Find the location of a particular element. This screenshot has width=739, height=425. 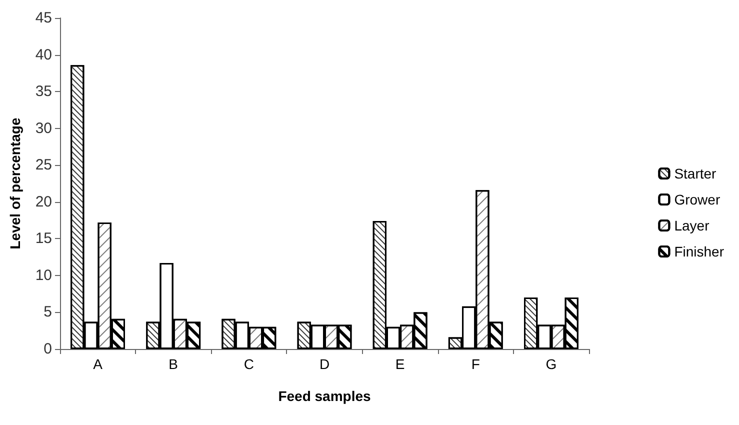

y-tick-label: 35 is located at coordinates (43, 91).